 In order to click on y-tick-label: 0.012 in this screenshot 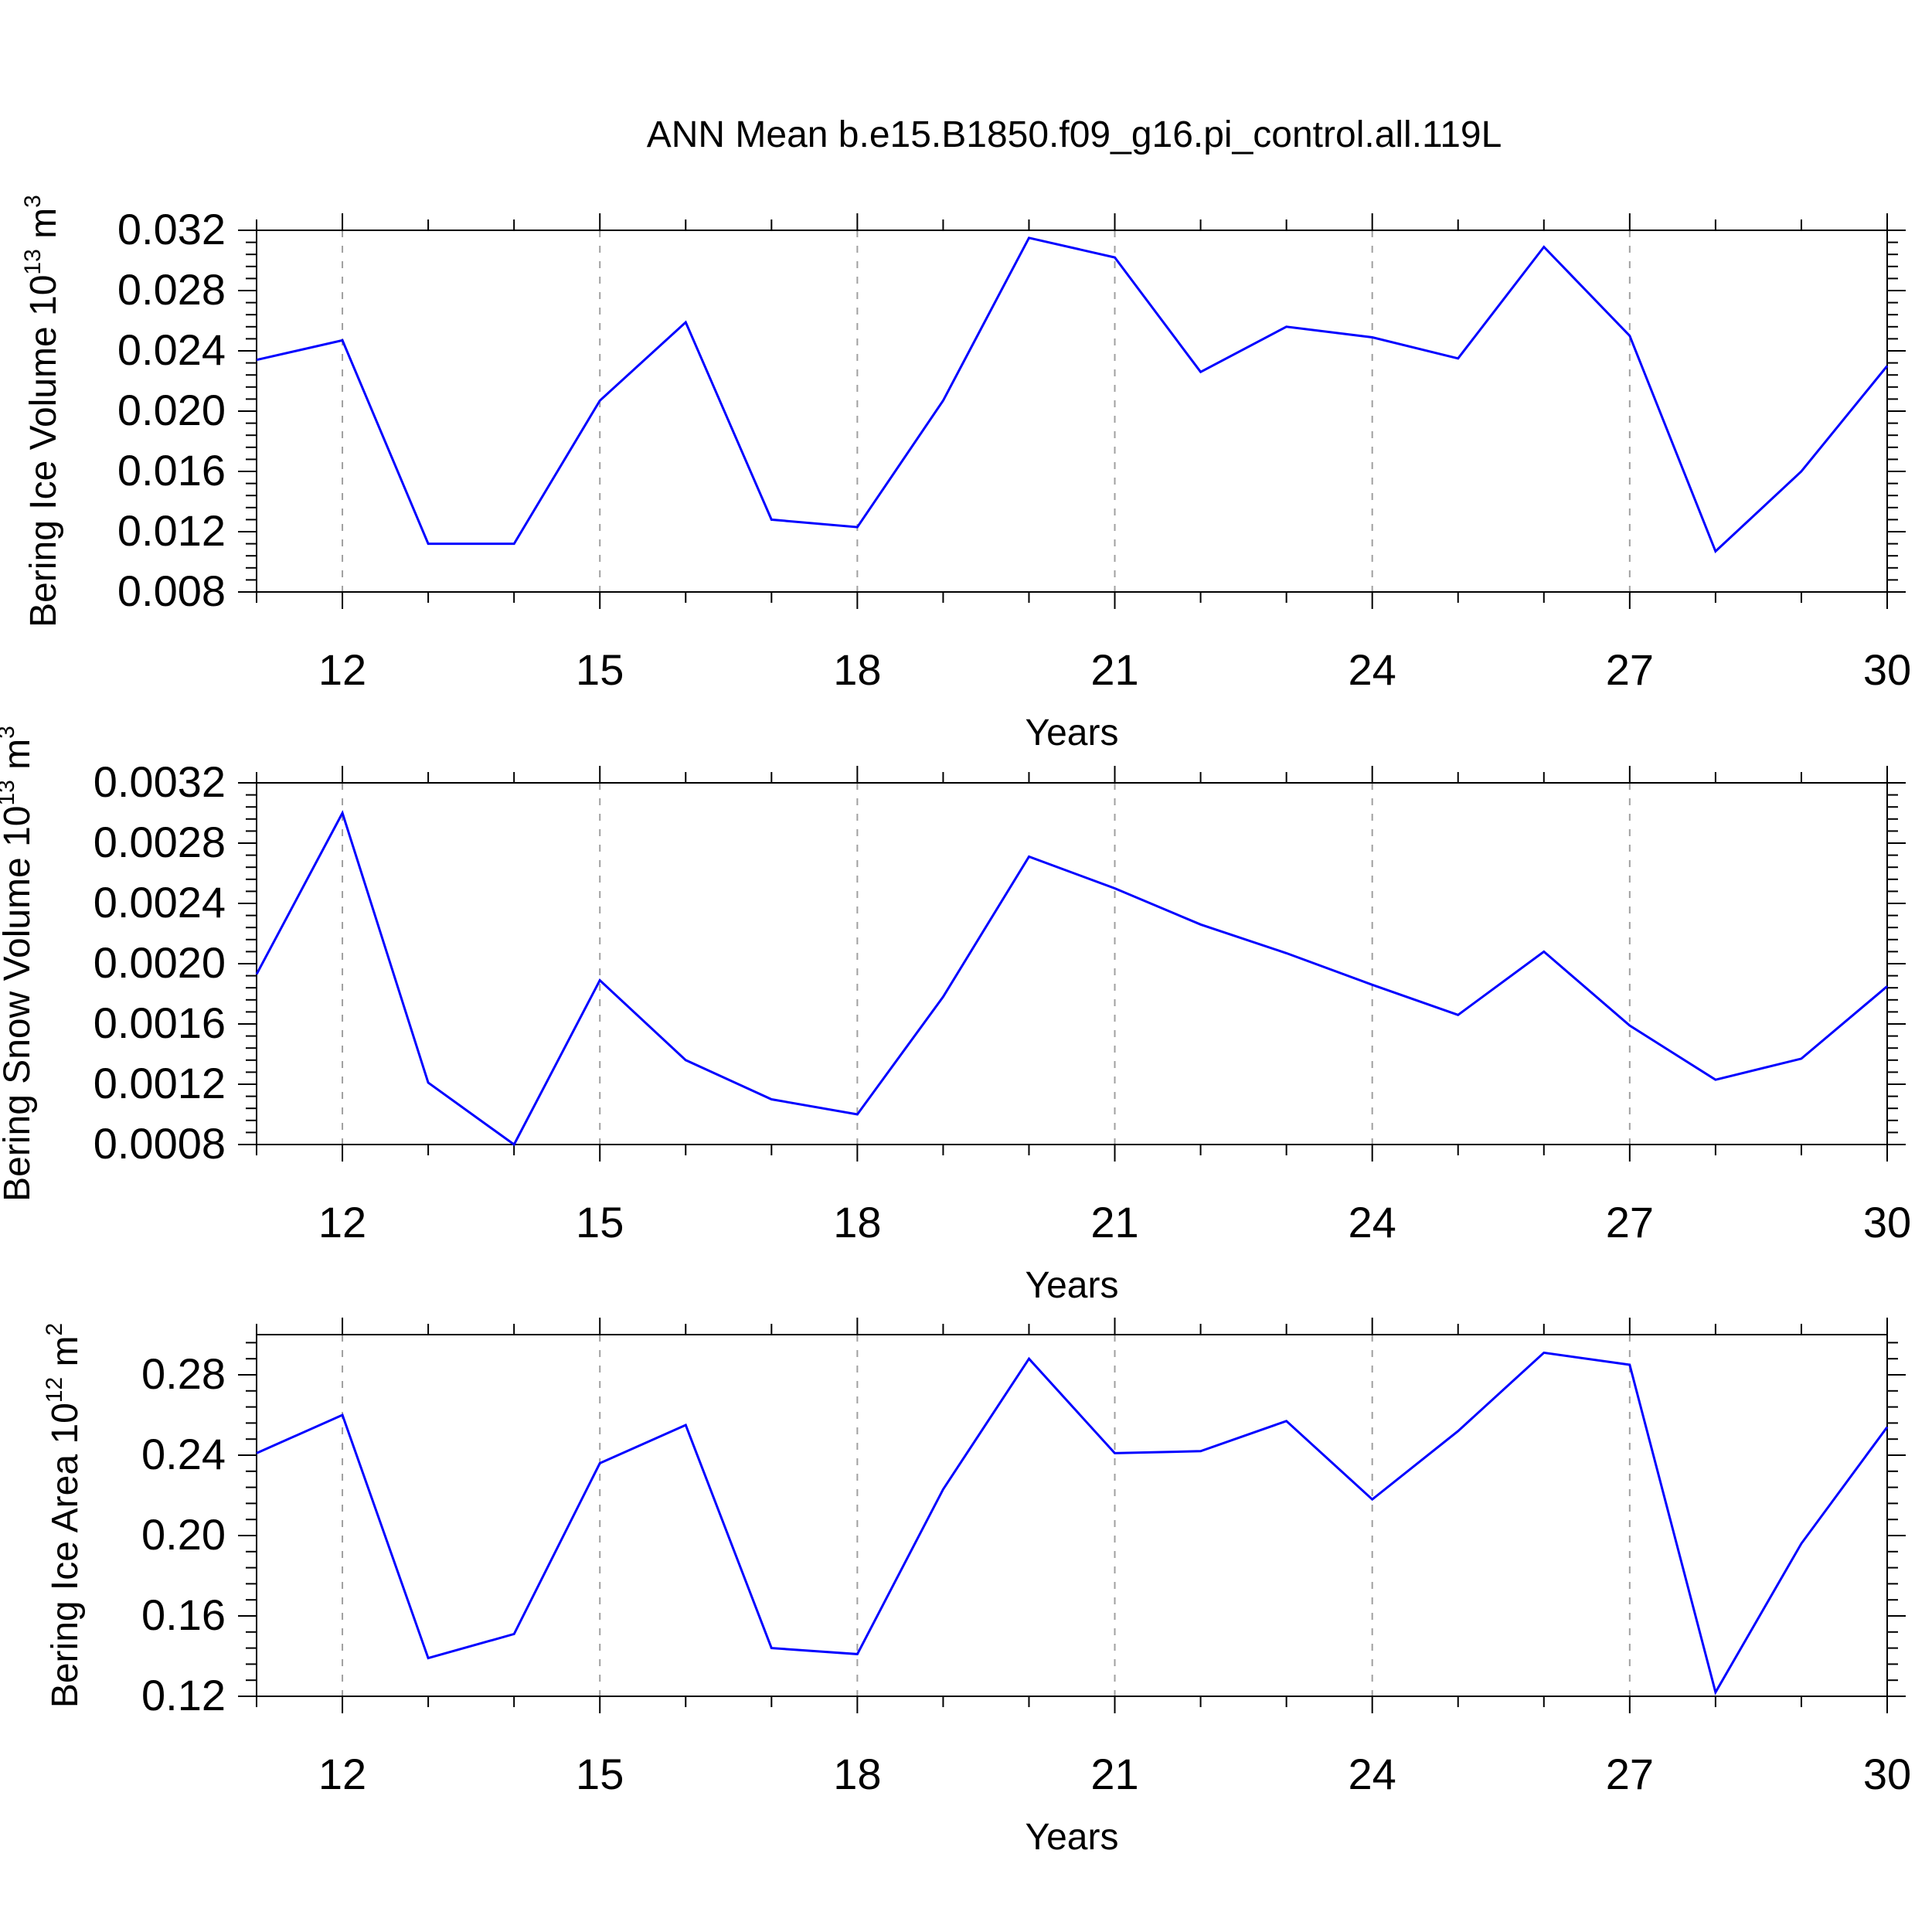, I will do `click(171, 531)`.